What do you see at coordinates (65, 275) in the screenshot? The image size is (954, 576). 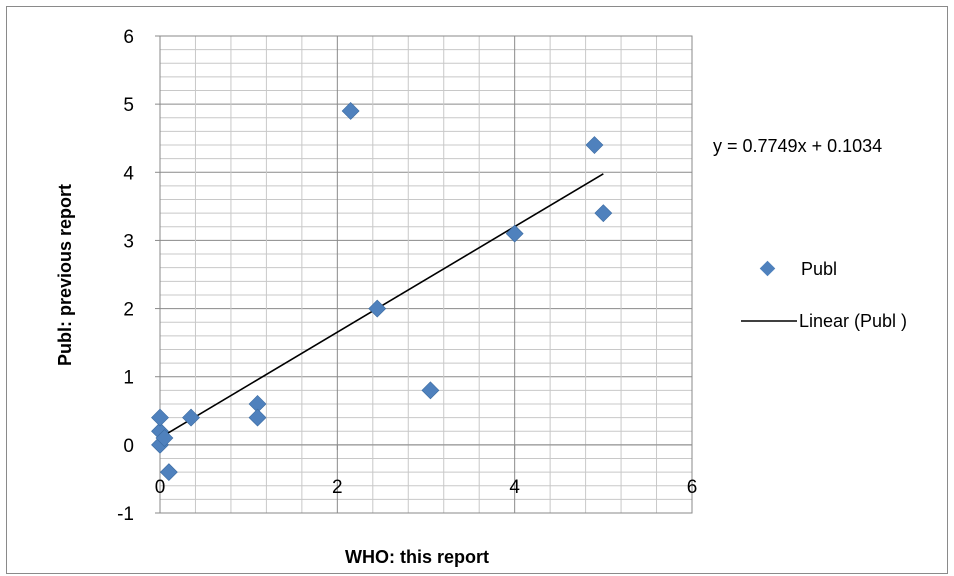 I see `y-axis-title: Publ: previous report` at bounding box center [65, 275].